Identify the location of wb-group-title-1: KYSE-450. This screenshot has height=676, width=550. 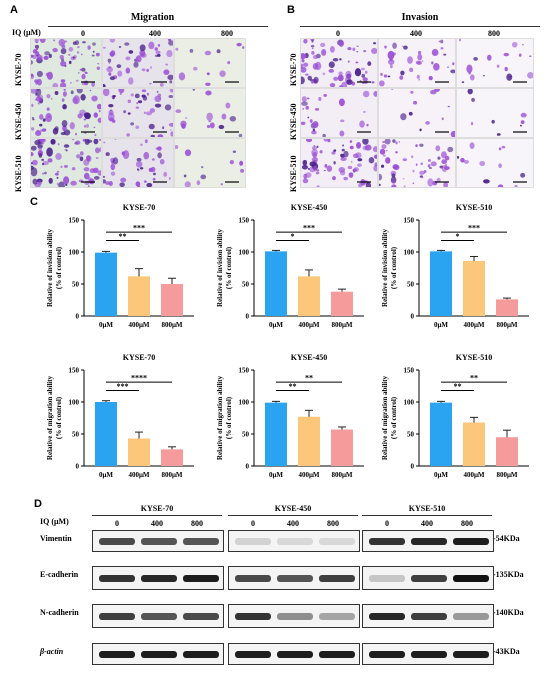
(293, 508).